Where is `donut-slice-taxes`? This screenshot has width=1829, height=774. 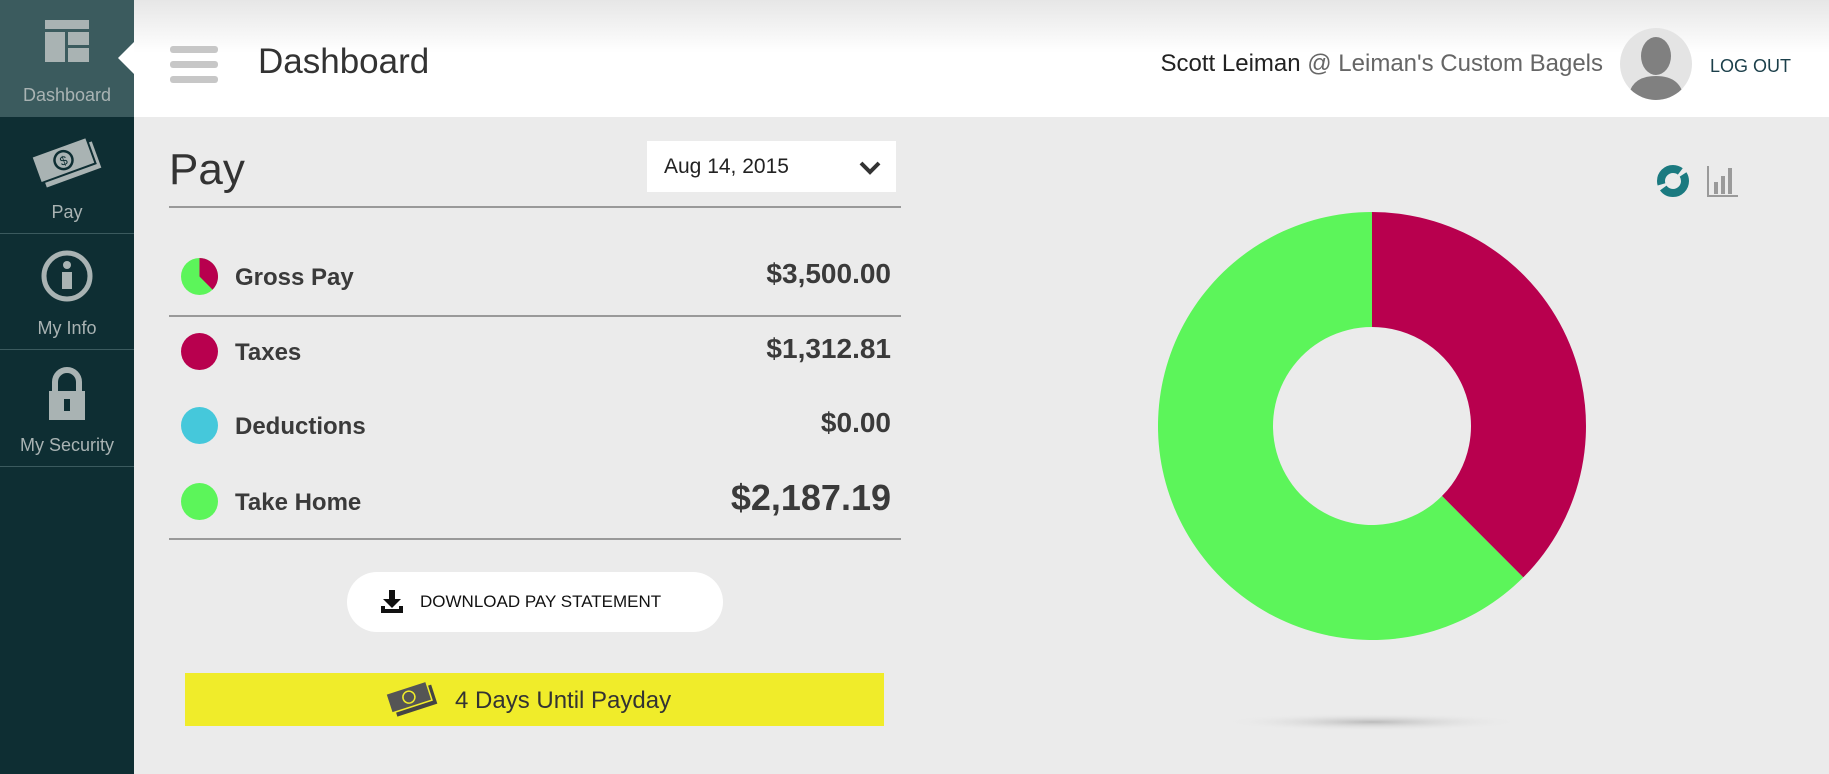
donut-slice-taxes is located at coordinates (1479, 395).